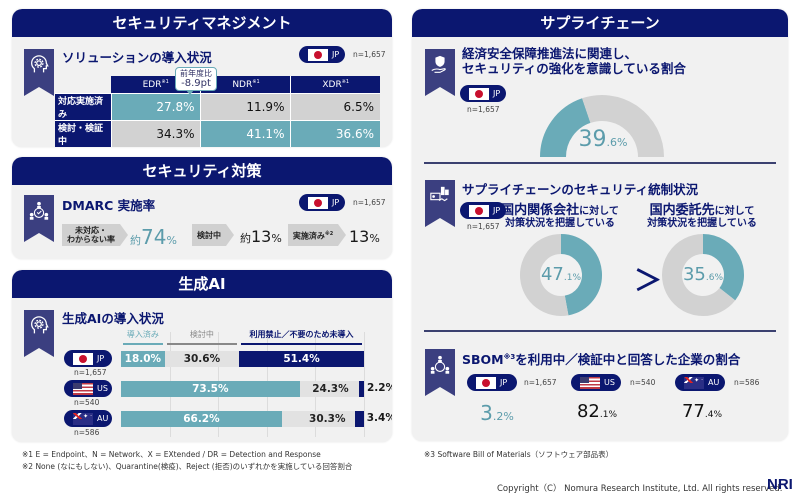 This screenshot has height=496, width=800. I want to click on donut-value-arc, so click(723, 267).